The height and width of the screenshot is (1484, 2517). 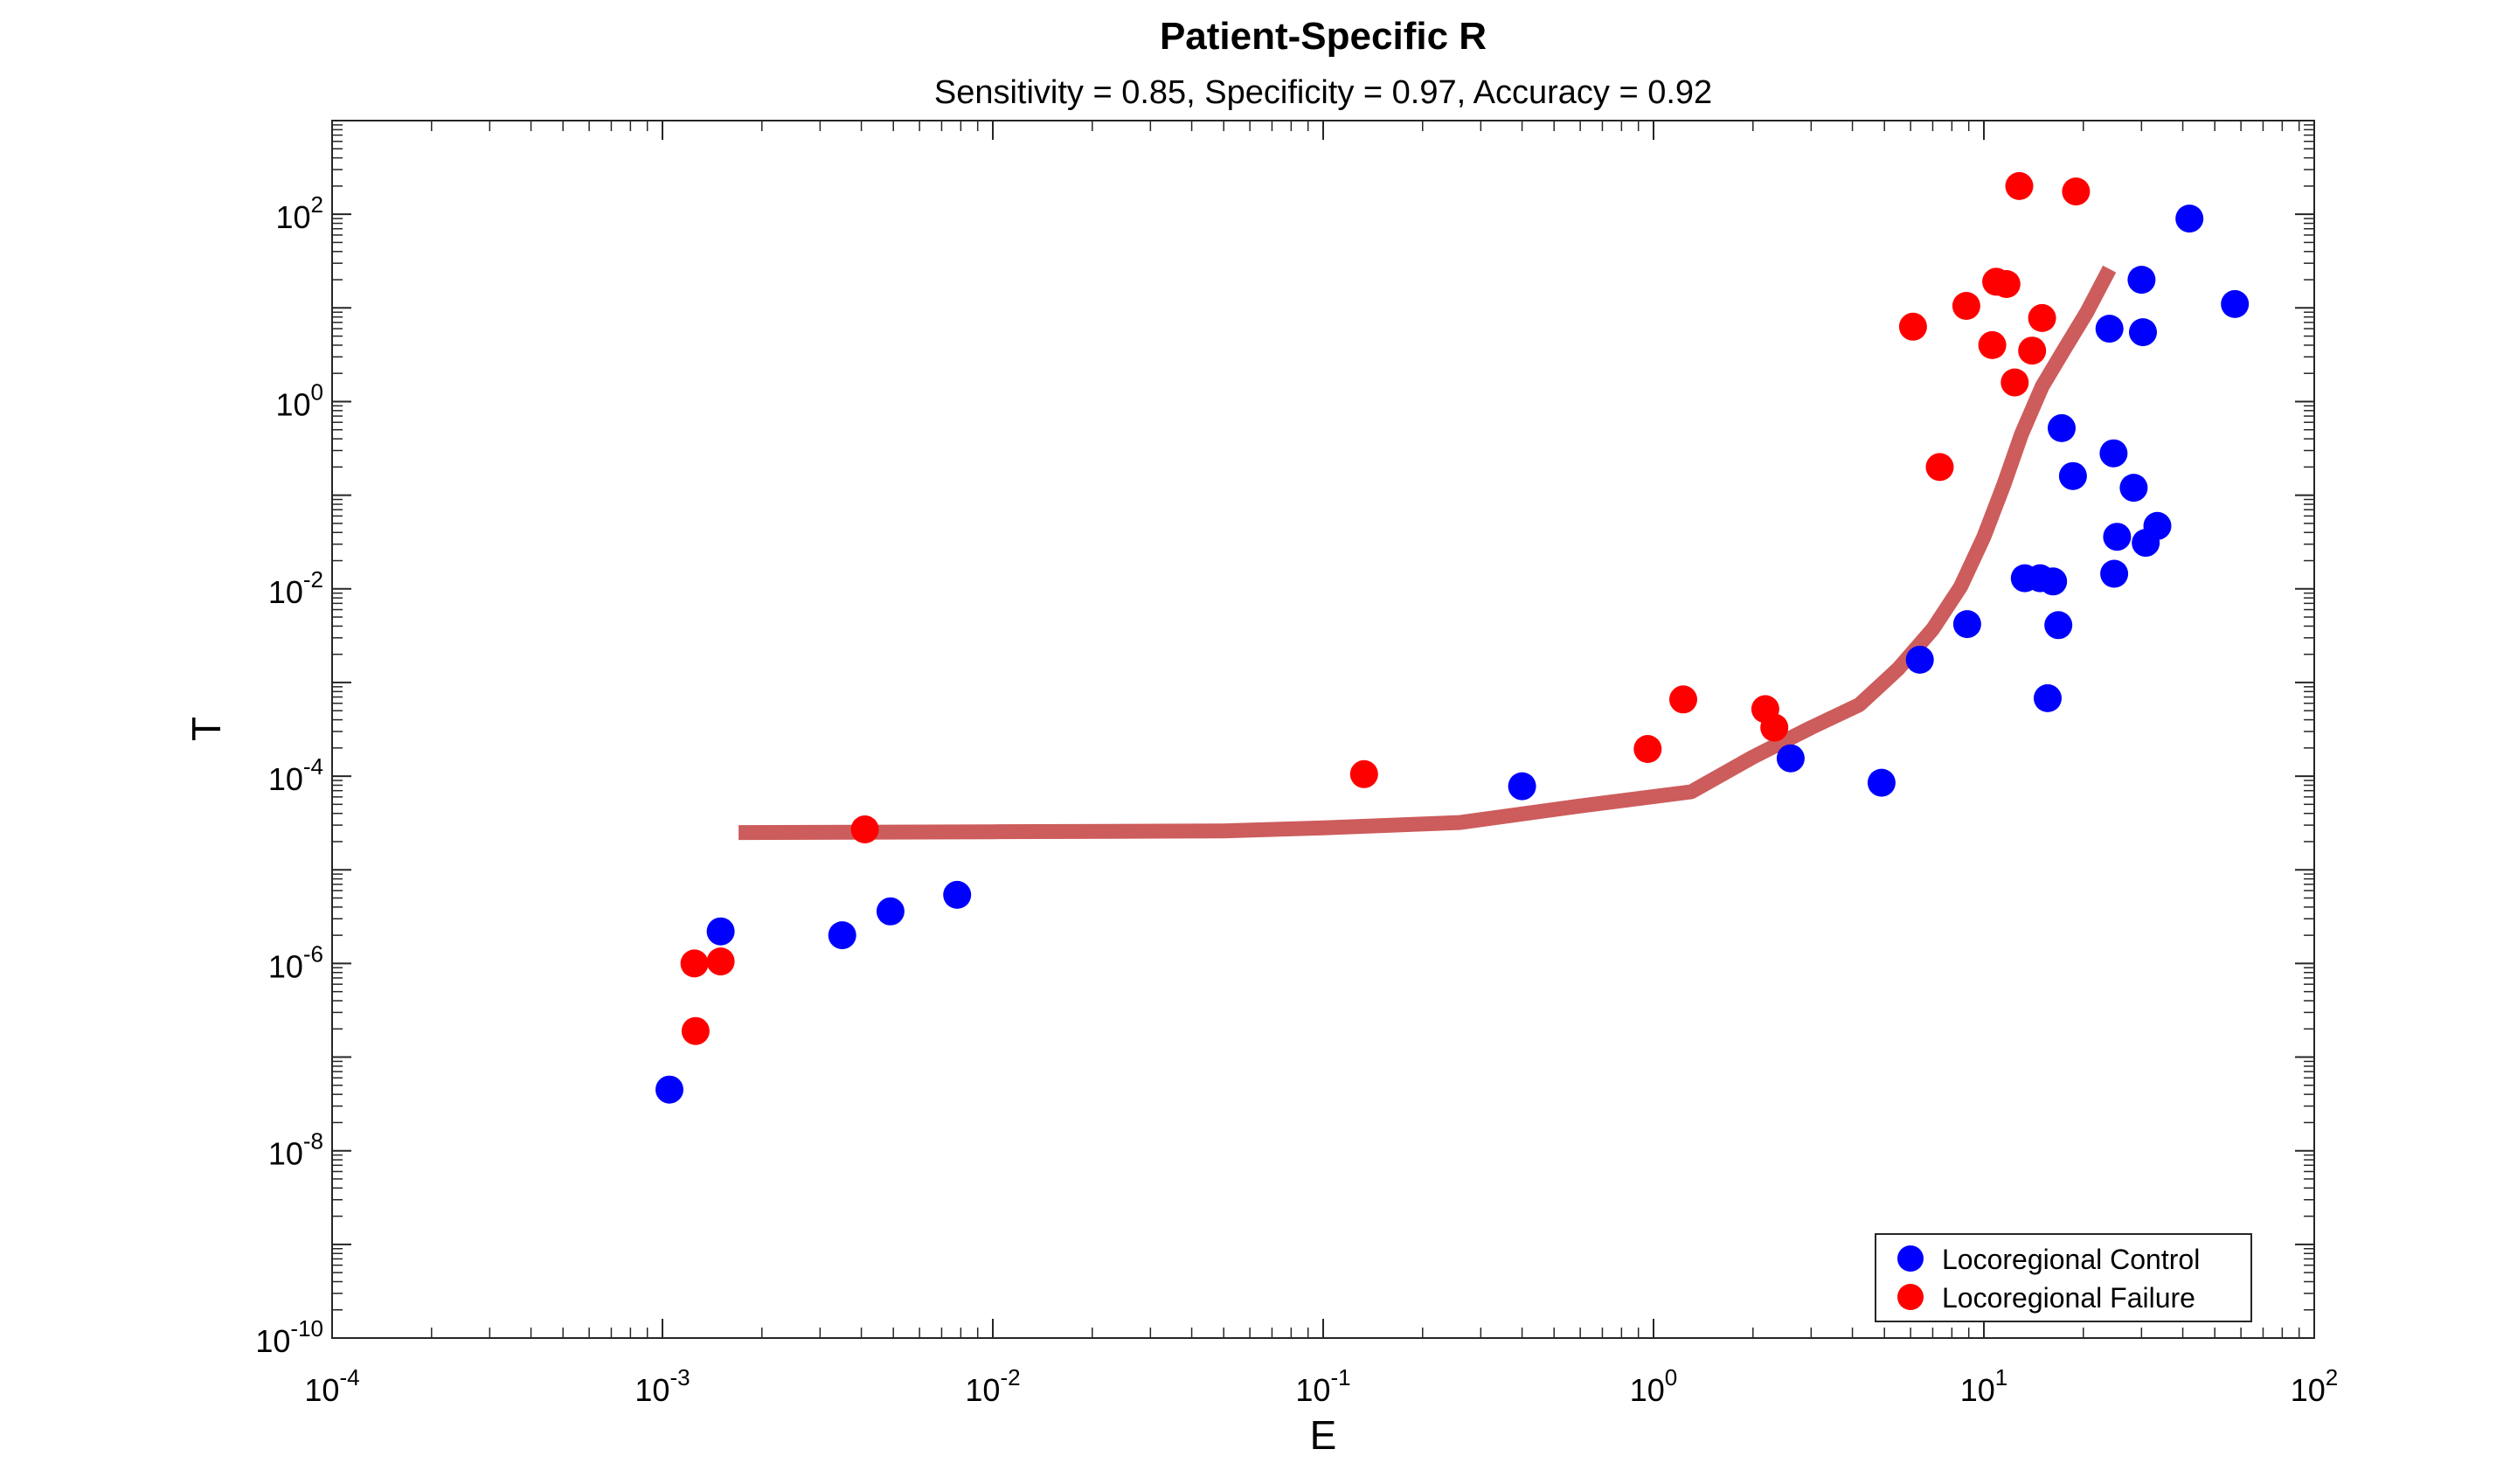 I want to click on x-tick-labels: 10⁻⁴ 10⁻³ 10⁻² 10⁻¹ 10⁰ 10¹ 10², so click(x=1321, y=1386).